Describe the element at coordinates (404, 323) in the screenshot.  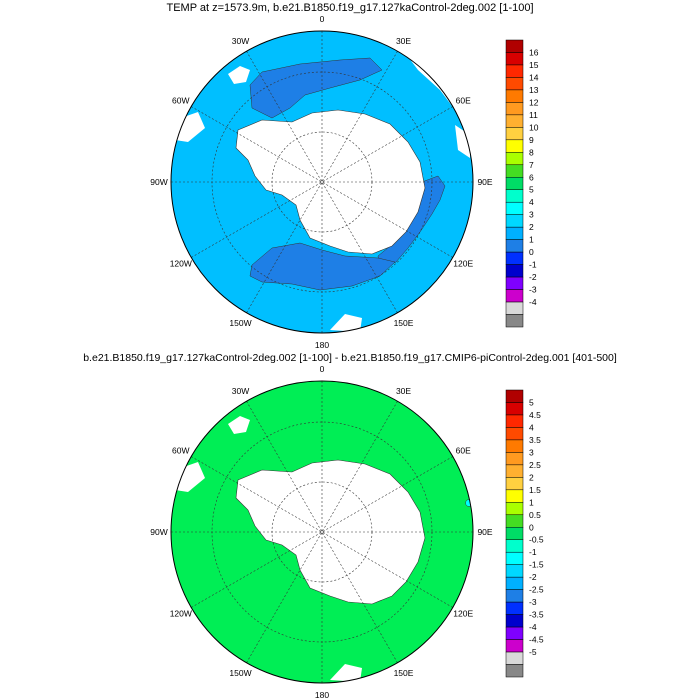
I see `top-lon-label: 150E` at that location.